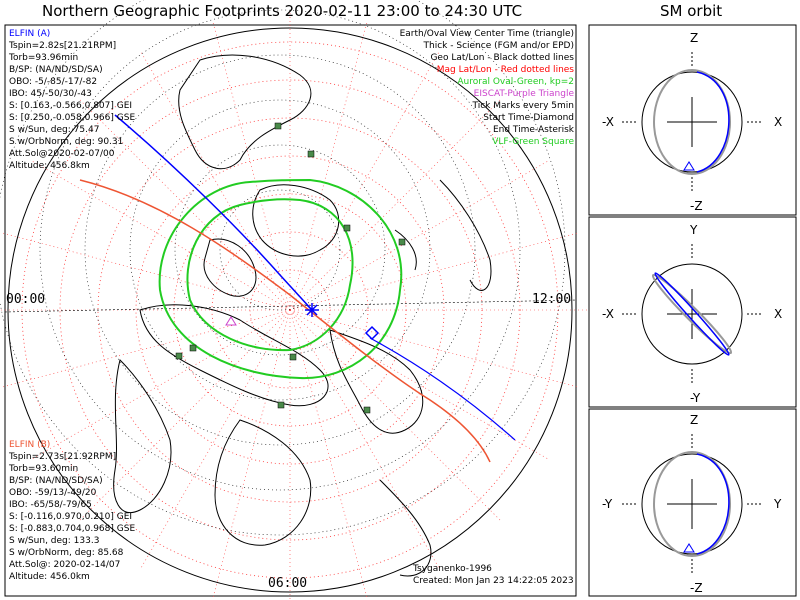 The width and height of the screenshot is (800, 600). What do you see at coordinates (66, 553) in the screenshot?
I see `elfin-b-line: S w/OrbNorm, deg: 85.68` at bounding box center [66, 553].